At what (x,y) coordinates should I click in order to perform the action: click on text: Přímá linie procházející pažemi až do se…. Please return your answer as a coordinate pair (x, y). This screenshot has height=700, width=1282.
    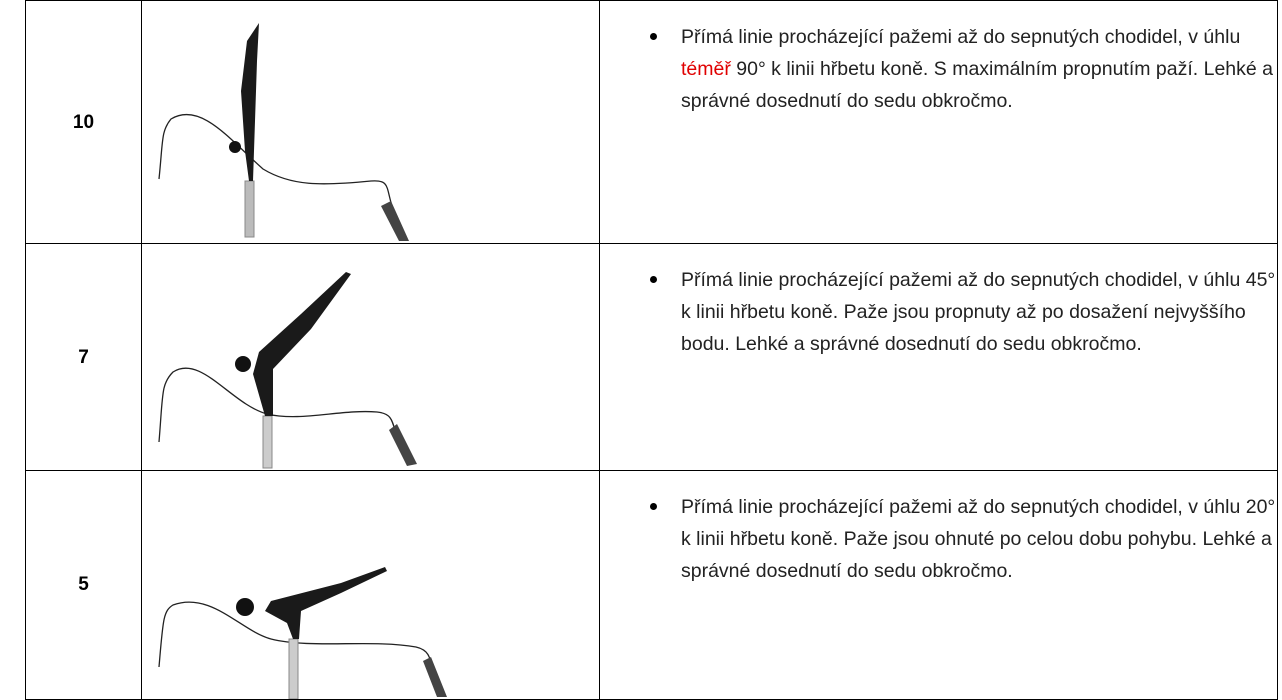
    Looking at the image, I should click on (961, 37).